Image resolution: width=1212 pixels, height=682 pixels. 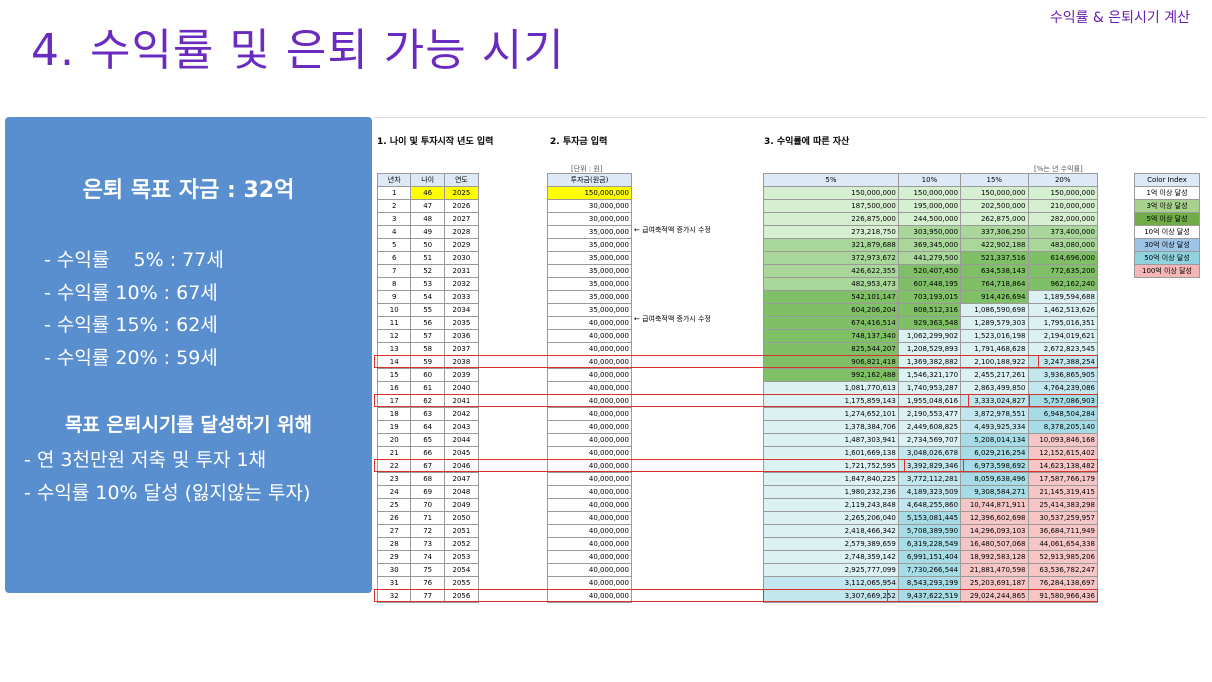 I want to click on table-cell: 2055, so click(x=461, y=583).